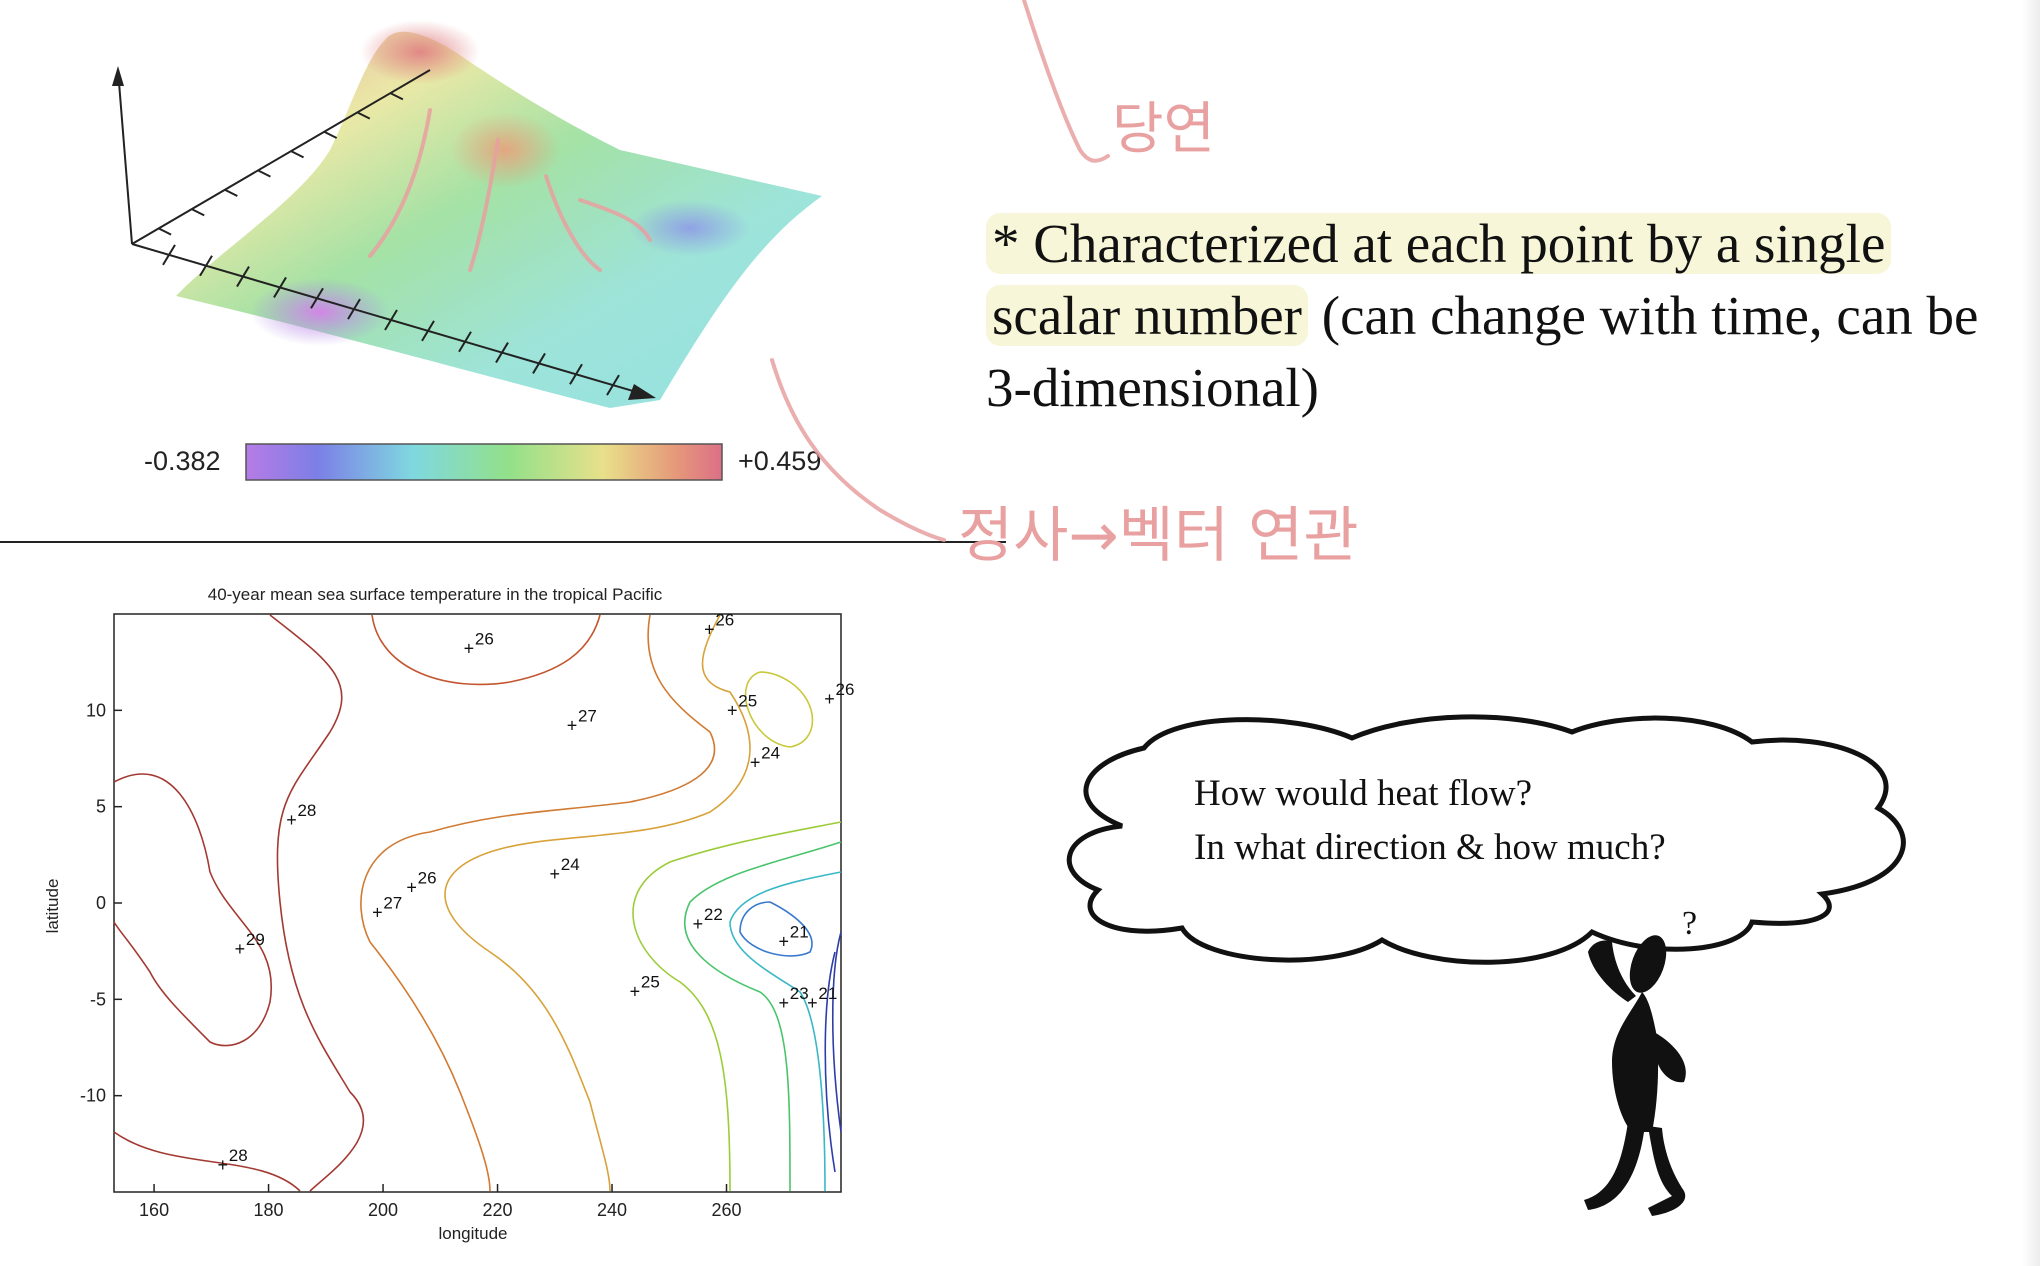 Image resolution: width=2040 pixels, height=1266 pixels. I want to click on contour-label: 23, so click(799, 993).